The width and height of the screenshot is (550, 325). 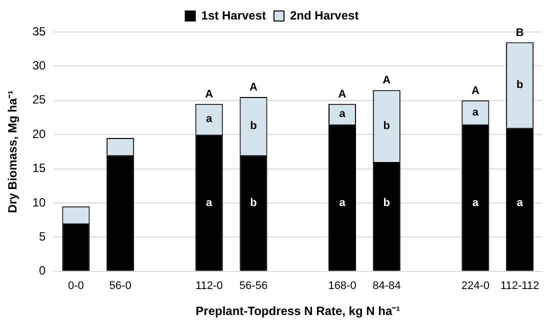 I want to click on y-tick-label: 0, so click(x=42, y=271).